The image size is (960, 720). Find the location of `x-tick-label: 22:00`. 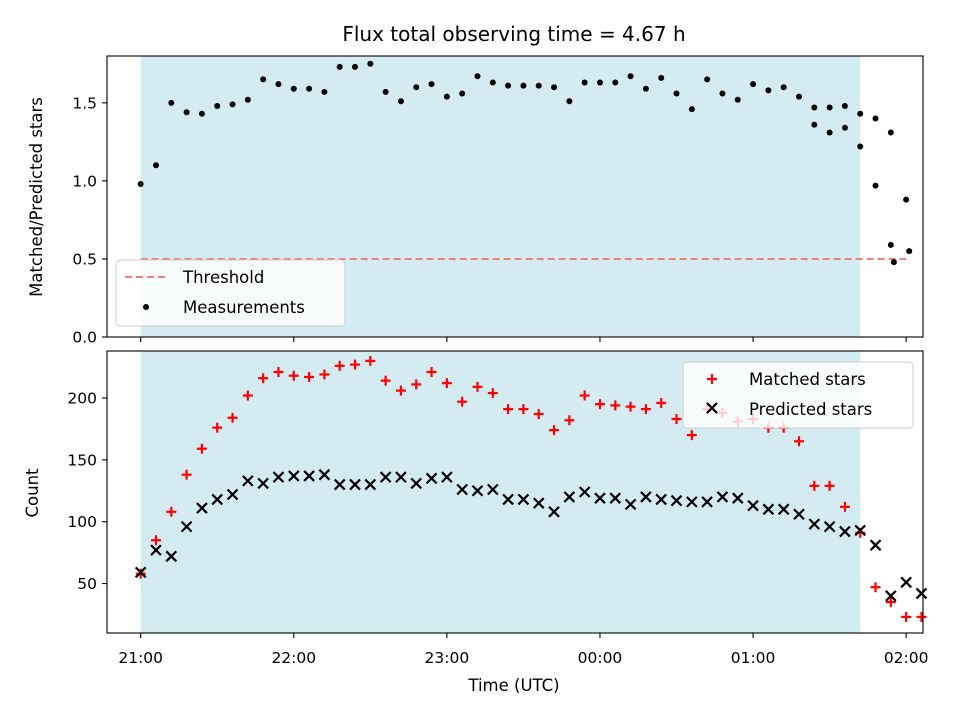

x-tick-label: 22:00 is located at coordinates (293, 658).